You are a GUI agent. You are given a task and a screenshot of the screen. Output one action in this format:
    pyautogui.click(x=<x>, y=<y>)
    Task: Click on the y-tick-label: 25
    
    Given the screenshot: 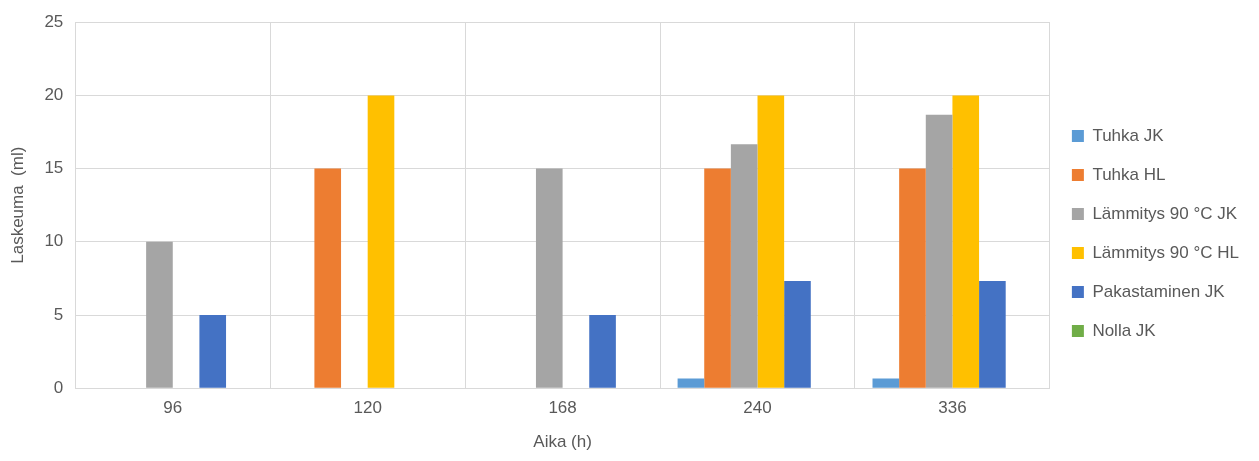 What is the action you would take?
    pyautogui.click(x=54, y=21)
    